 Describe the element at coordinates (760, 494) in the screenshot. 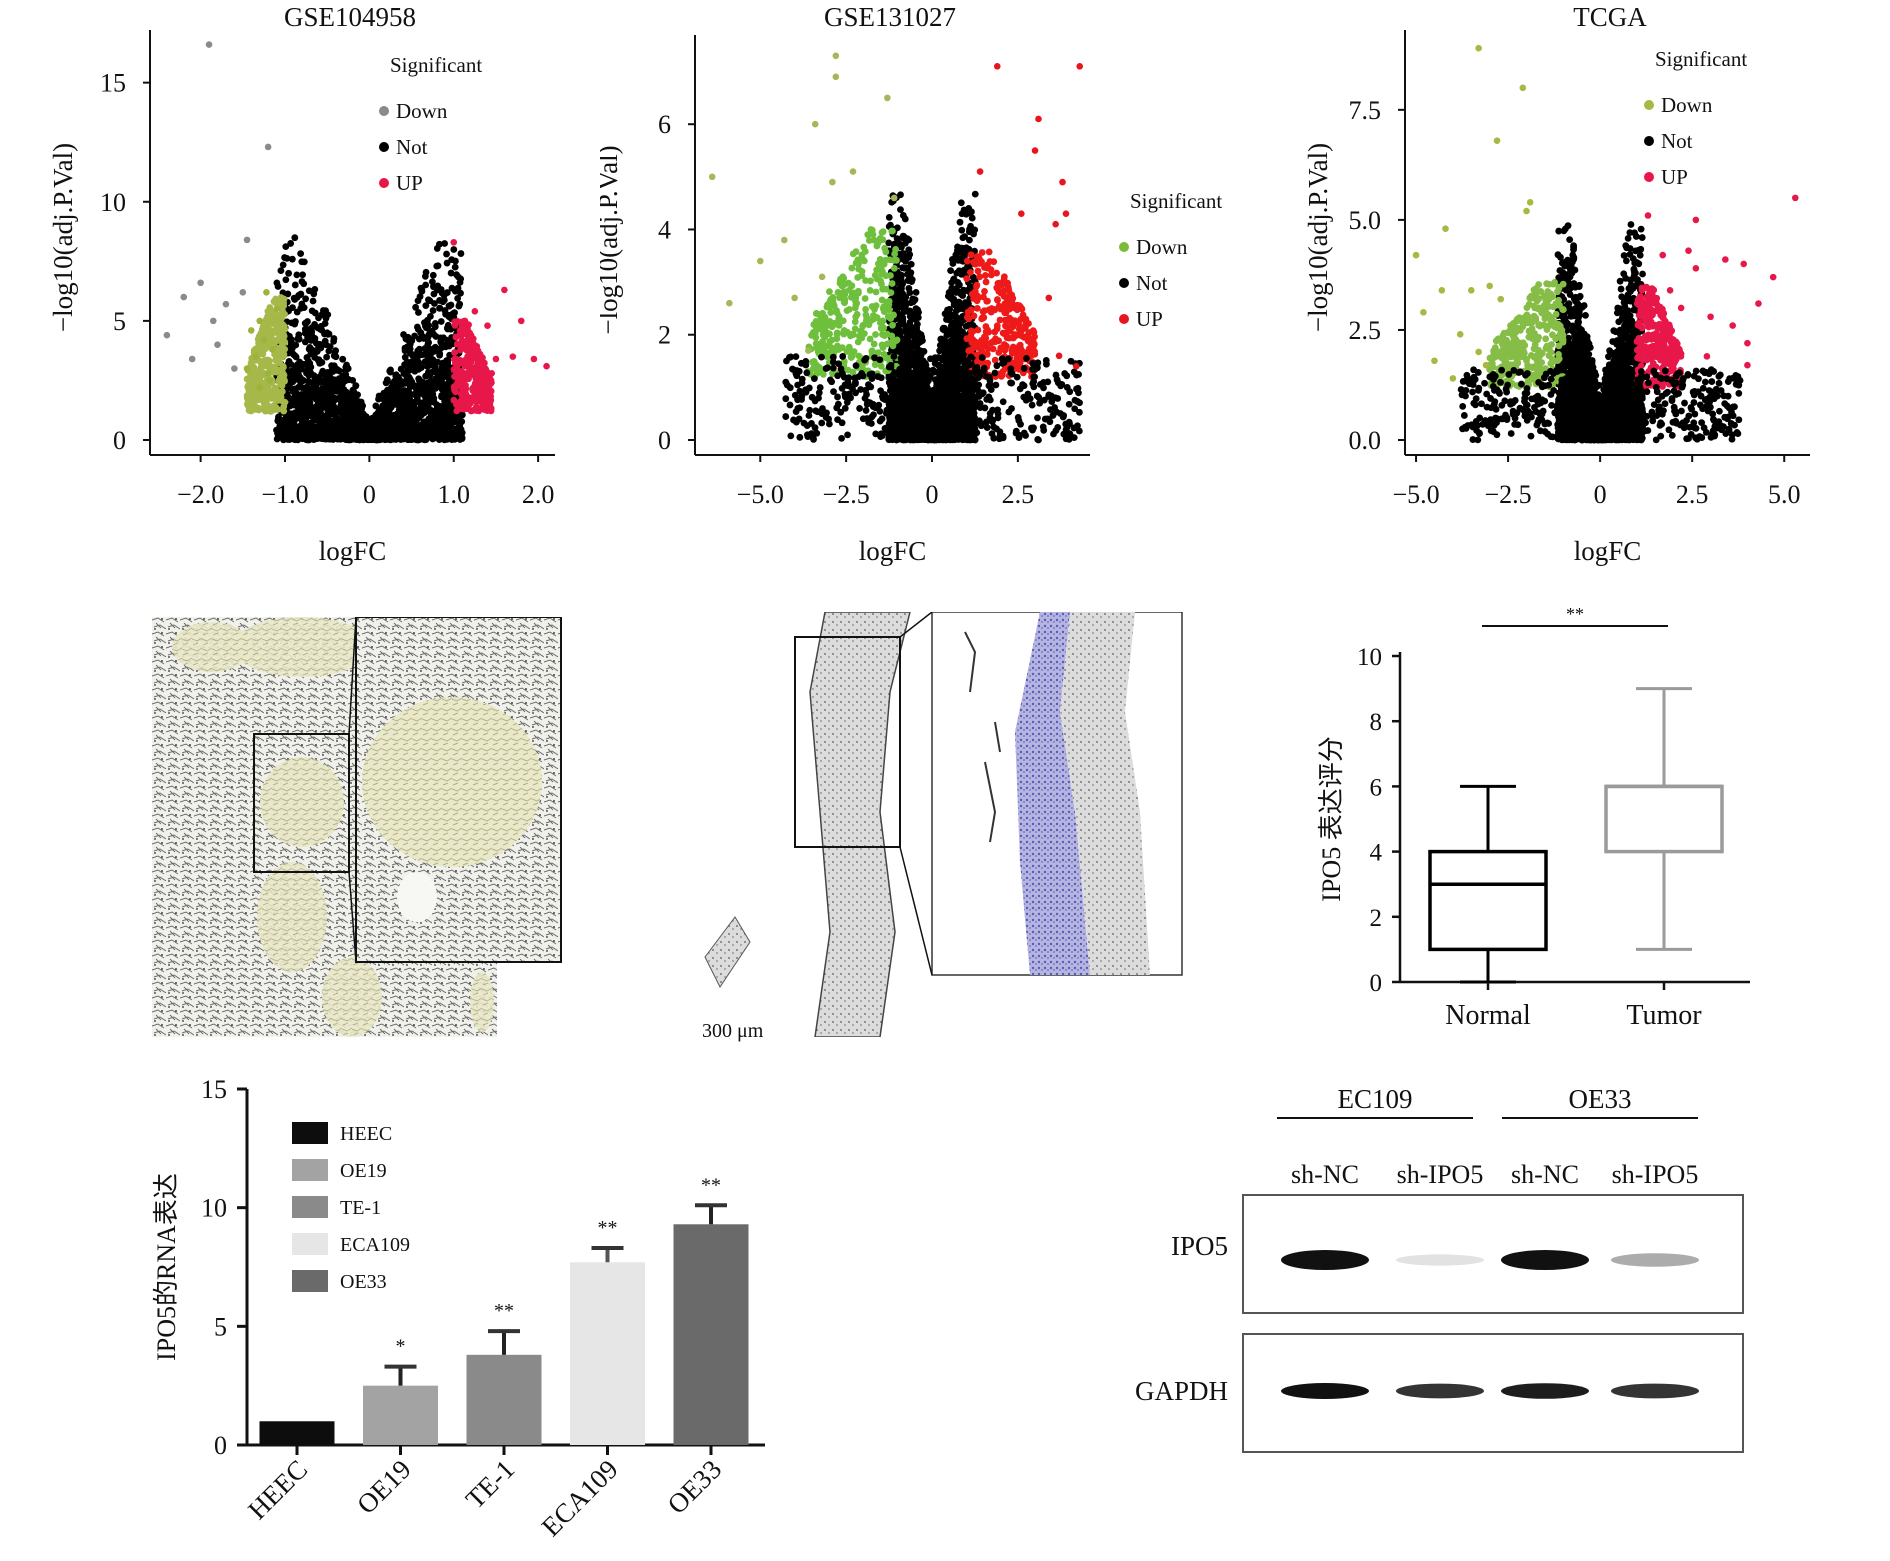

I see `x-tick-label: −5.0` at that location.